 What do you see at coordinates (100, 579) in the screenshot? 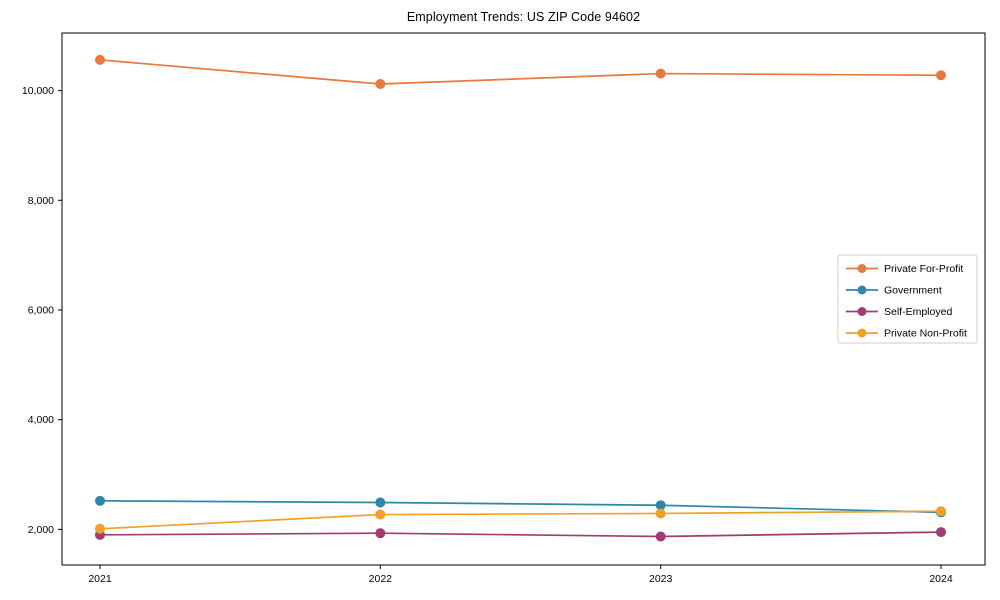
I see `x-tick-label: 2021` at bounding box center [100, 579].